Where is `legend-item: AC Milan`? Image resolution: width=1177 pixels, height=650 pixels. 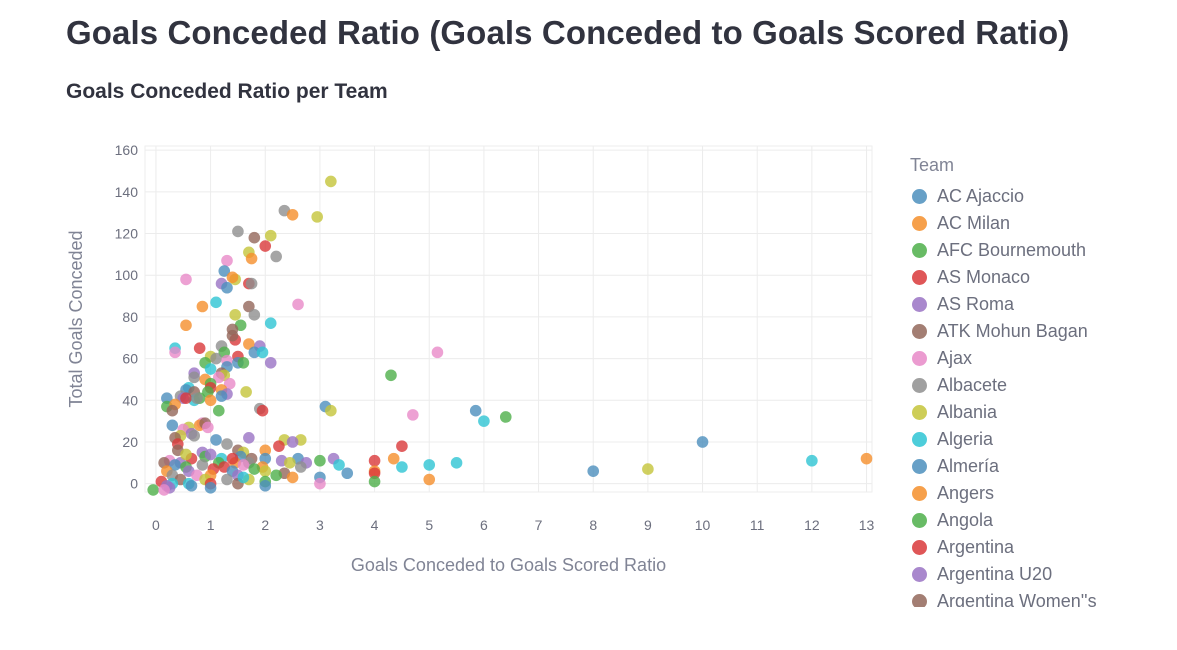 legend-item: AC Milan is located at coordinates (1030, 223).